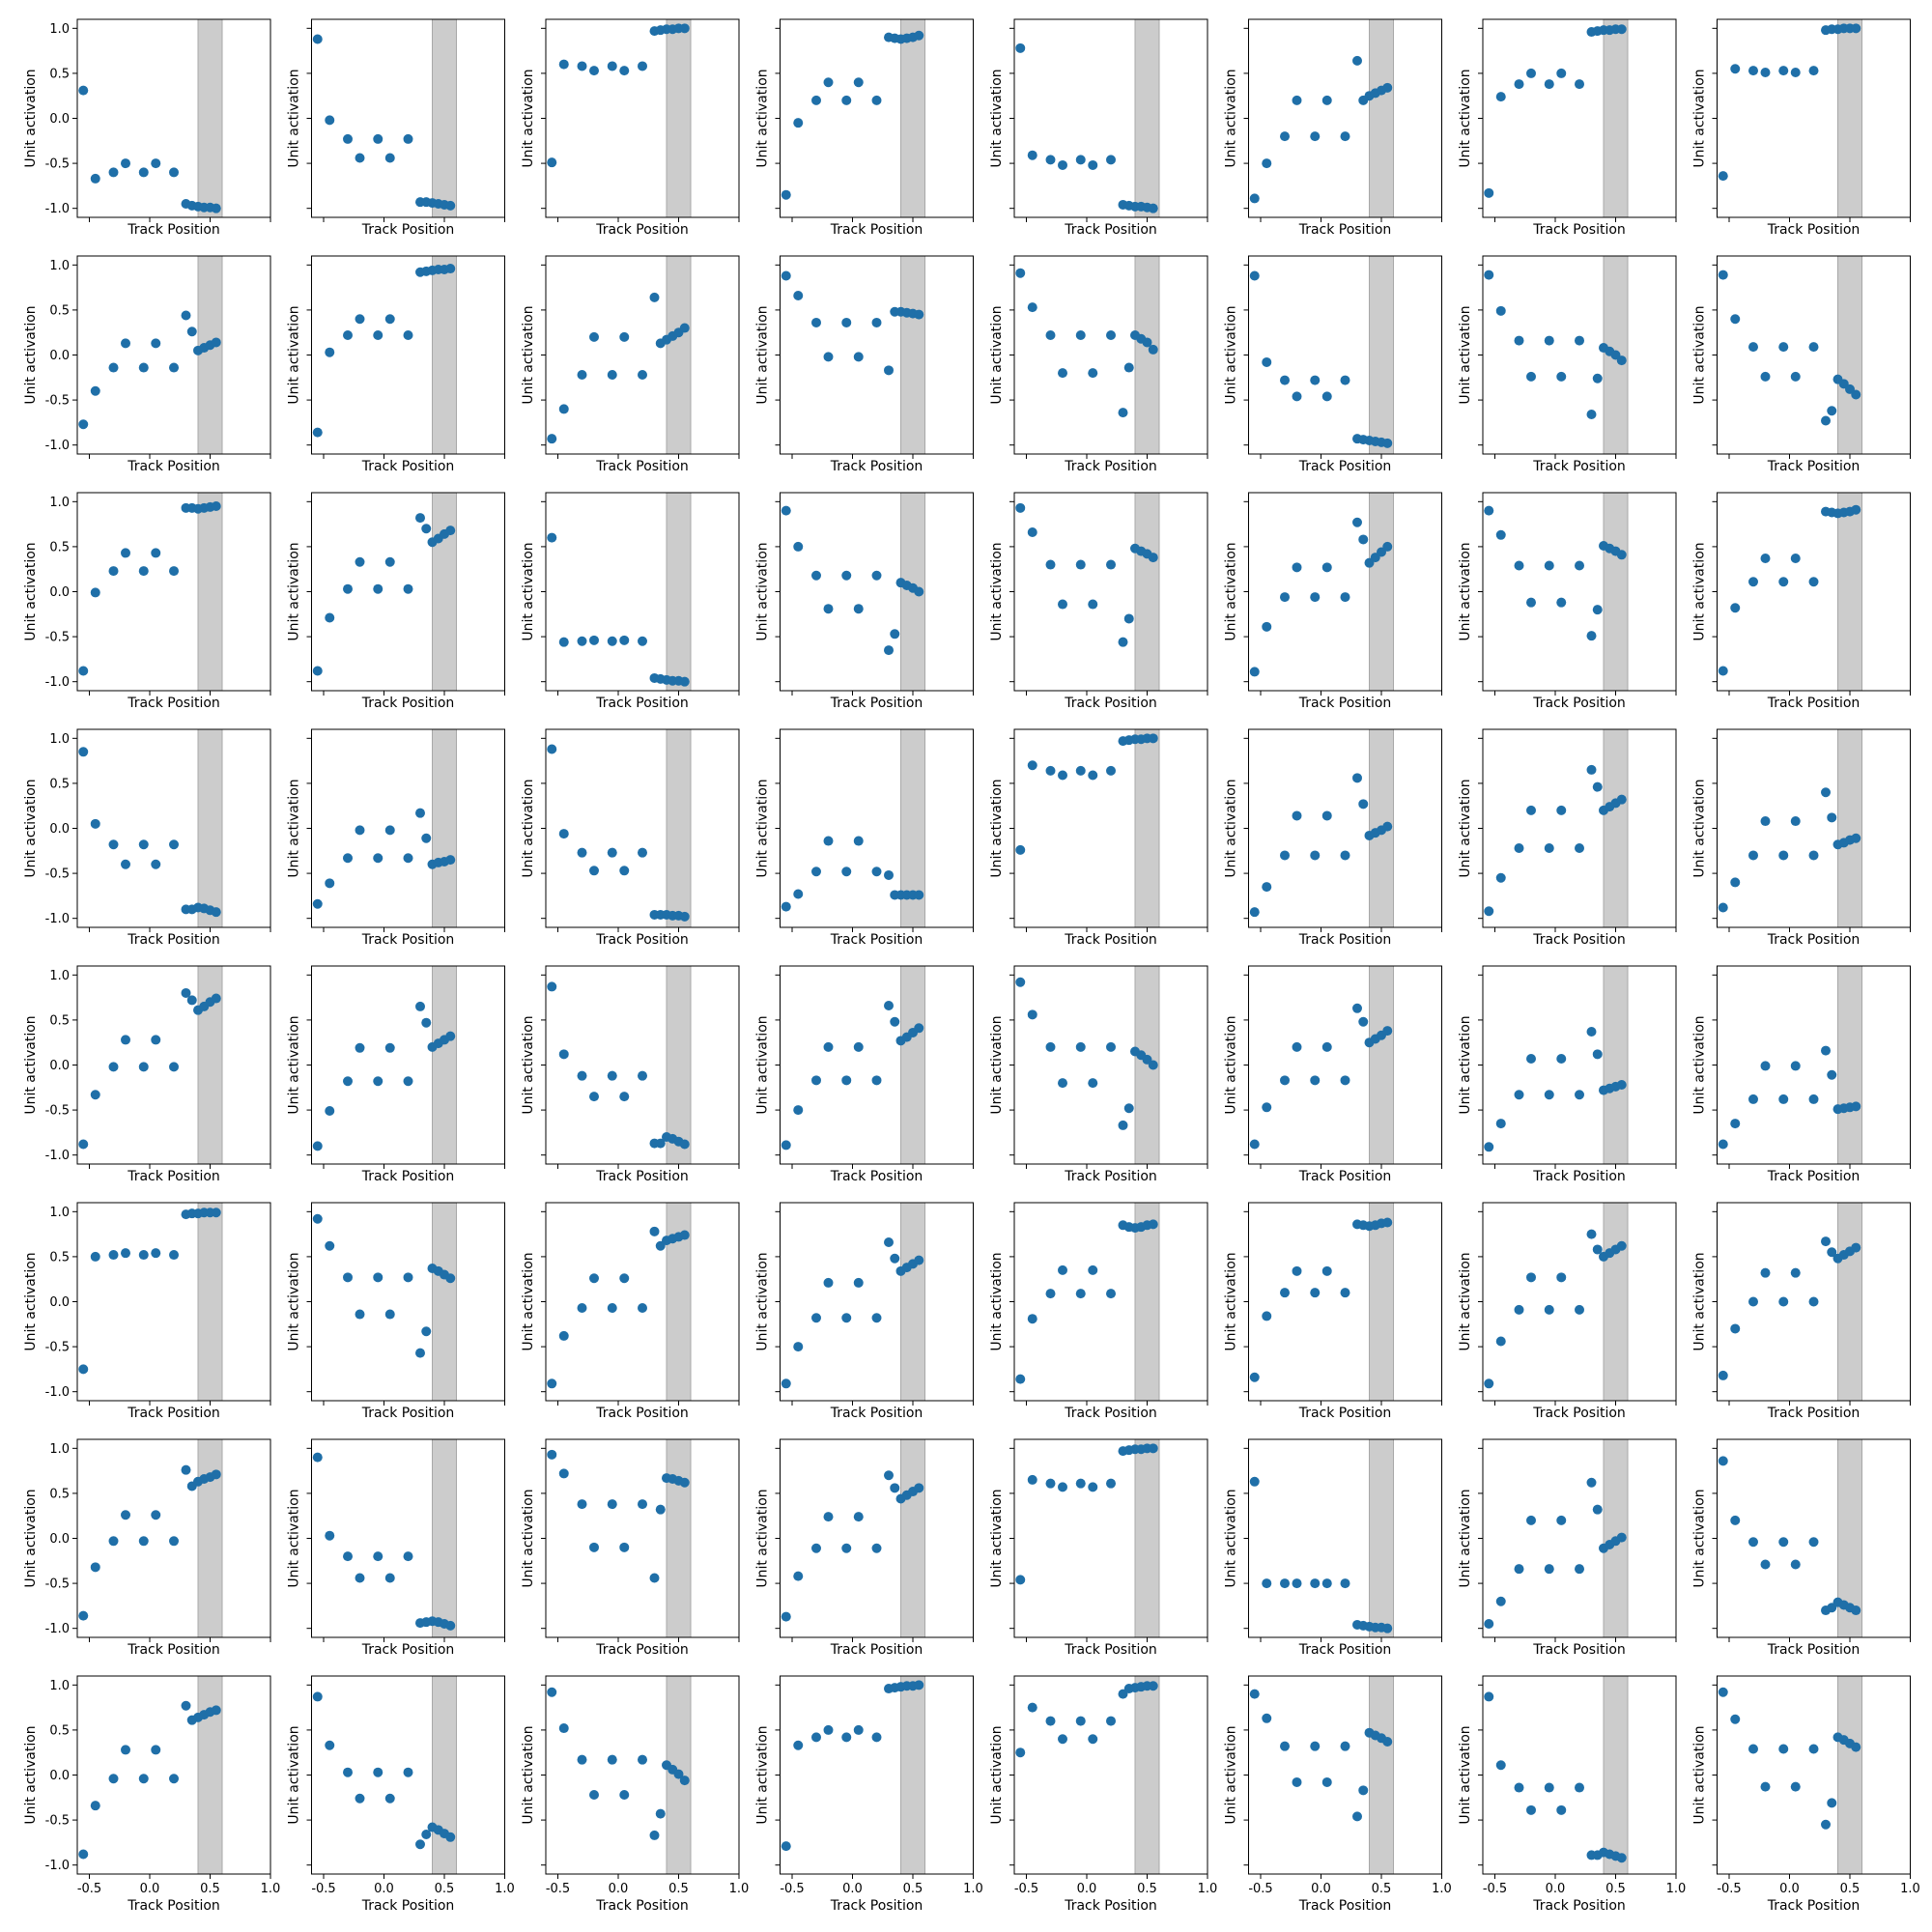 The height and width of the screenshot is (1932, 1932). I want to click on subplot-56: Track Position Unit activation, so click(1801, 1548).